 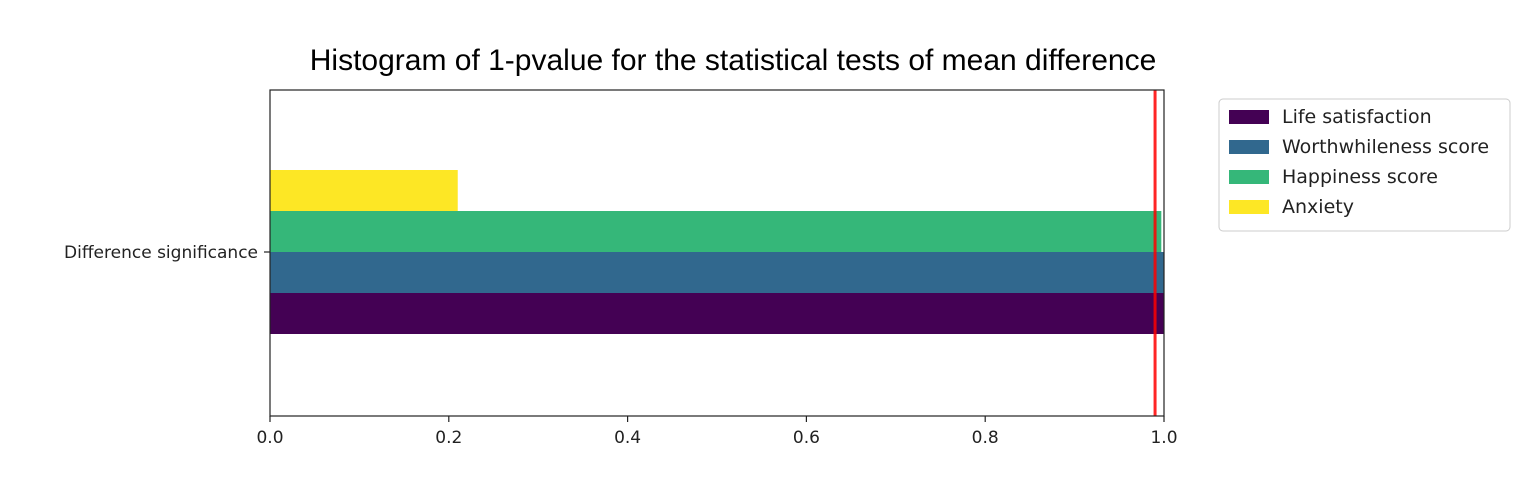 I want to click on x-tick-label: 0.8, so click(x=985, y=438).